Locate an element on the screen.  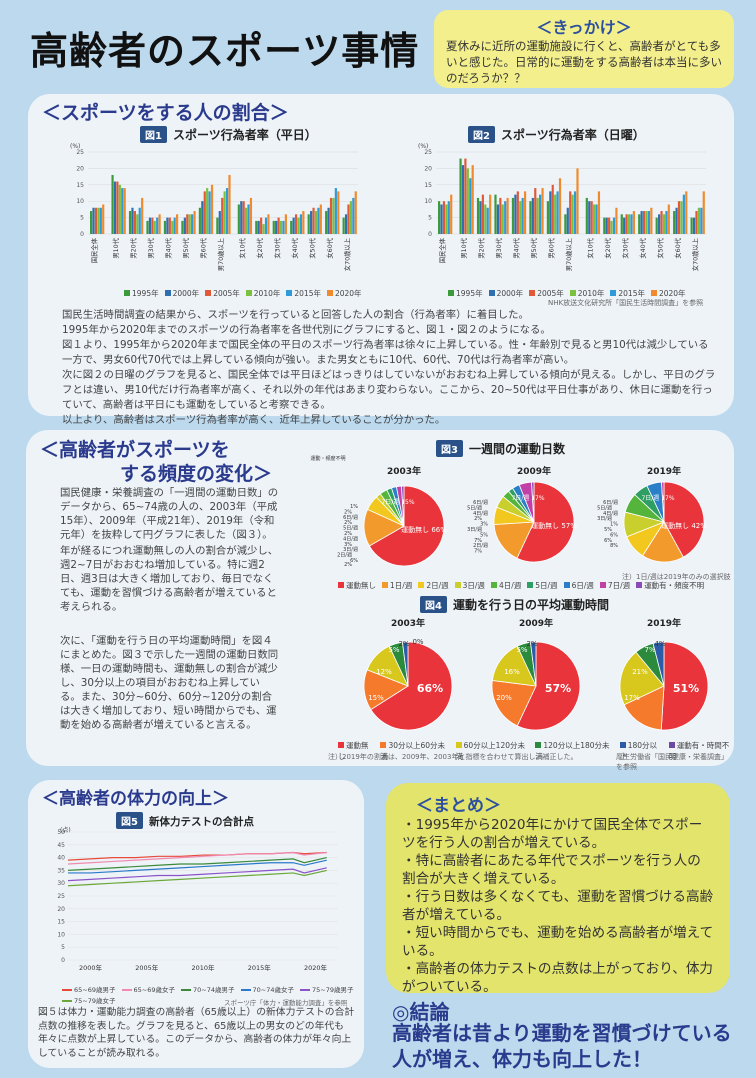
x-tick-label: 女60代 is located at coordinates (329, 247).